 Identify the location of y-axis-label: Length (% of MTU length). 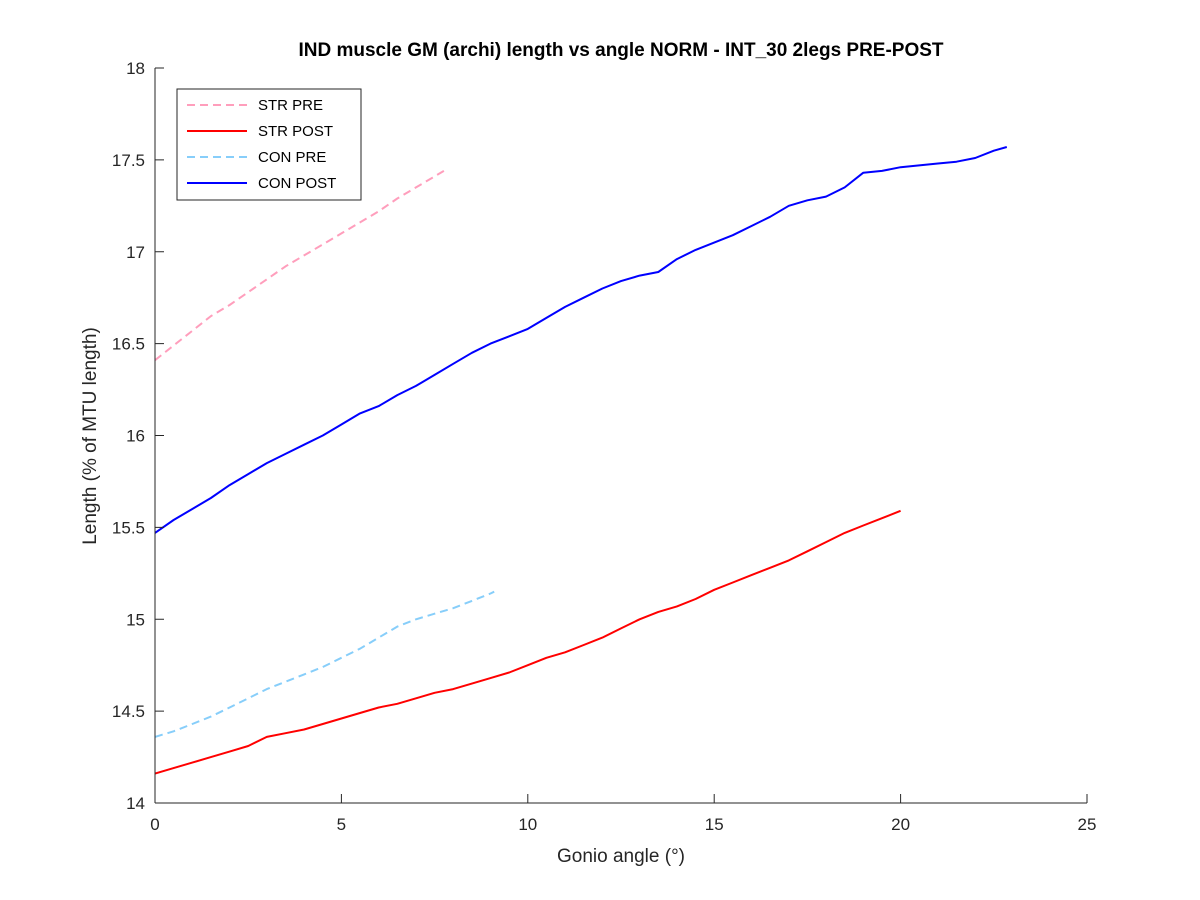
(90, 436).